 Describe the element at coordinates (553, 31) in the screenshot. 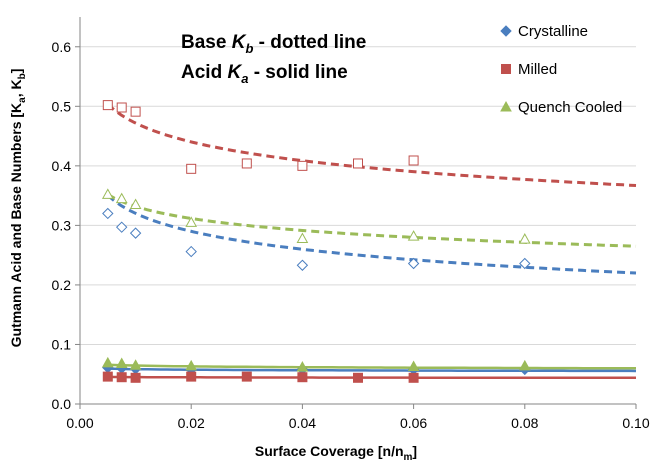

I see `crystalline-legend-label: Crystalline` at that location.